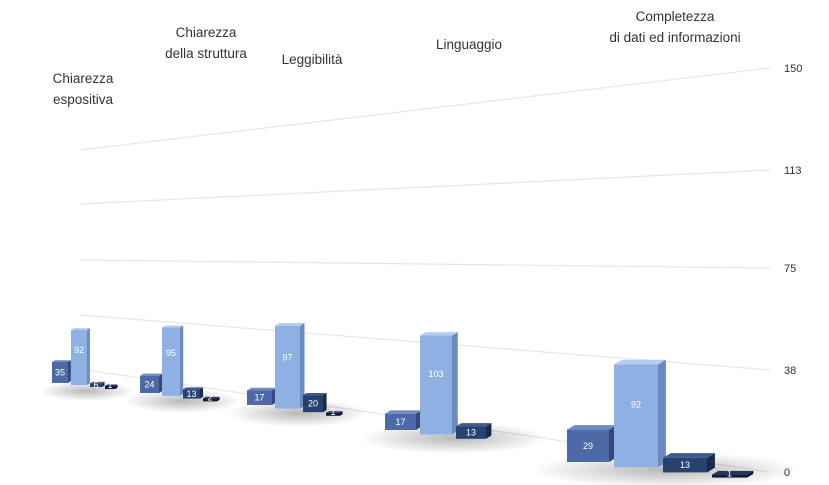 The width and height of the screenshot is (829, 485). I want to click on bar-value-label: 95, so click(171, 353).